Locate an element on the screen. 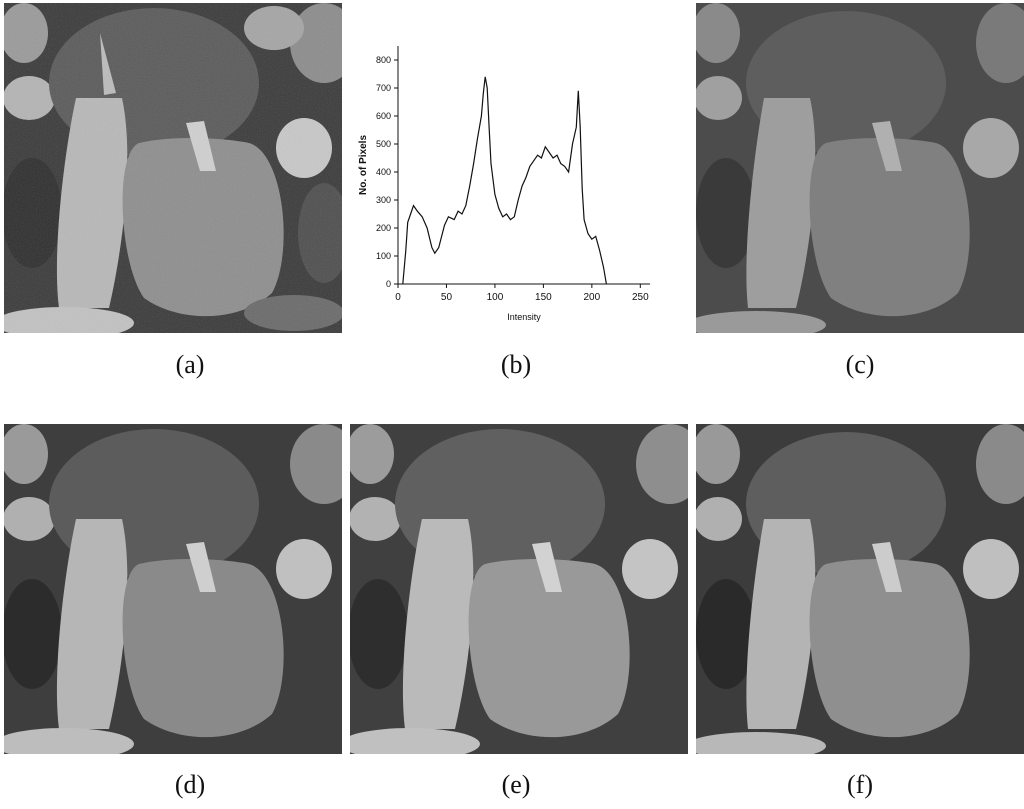 The image size is (1024, 809). panel-a-peppers-original is located at coordinates (173, 168).